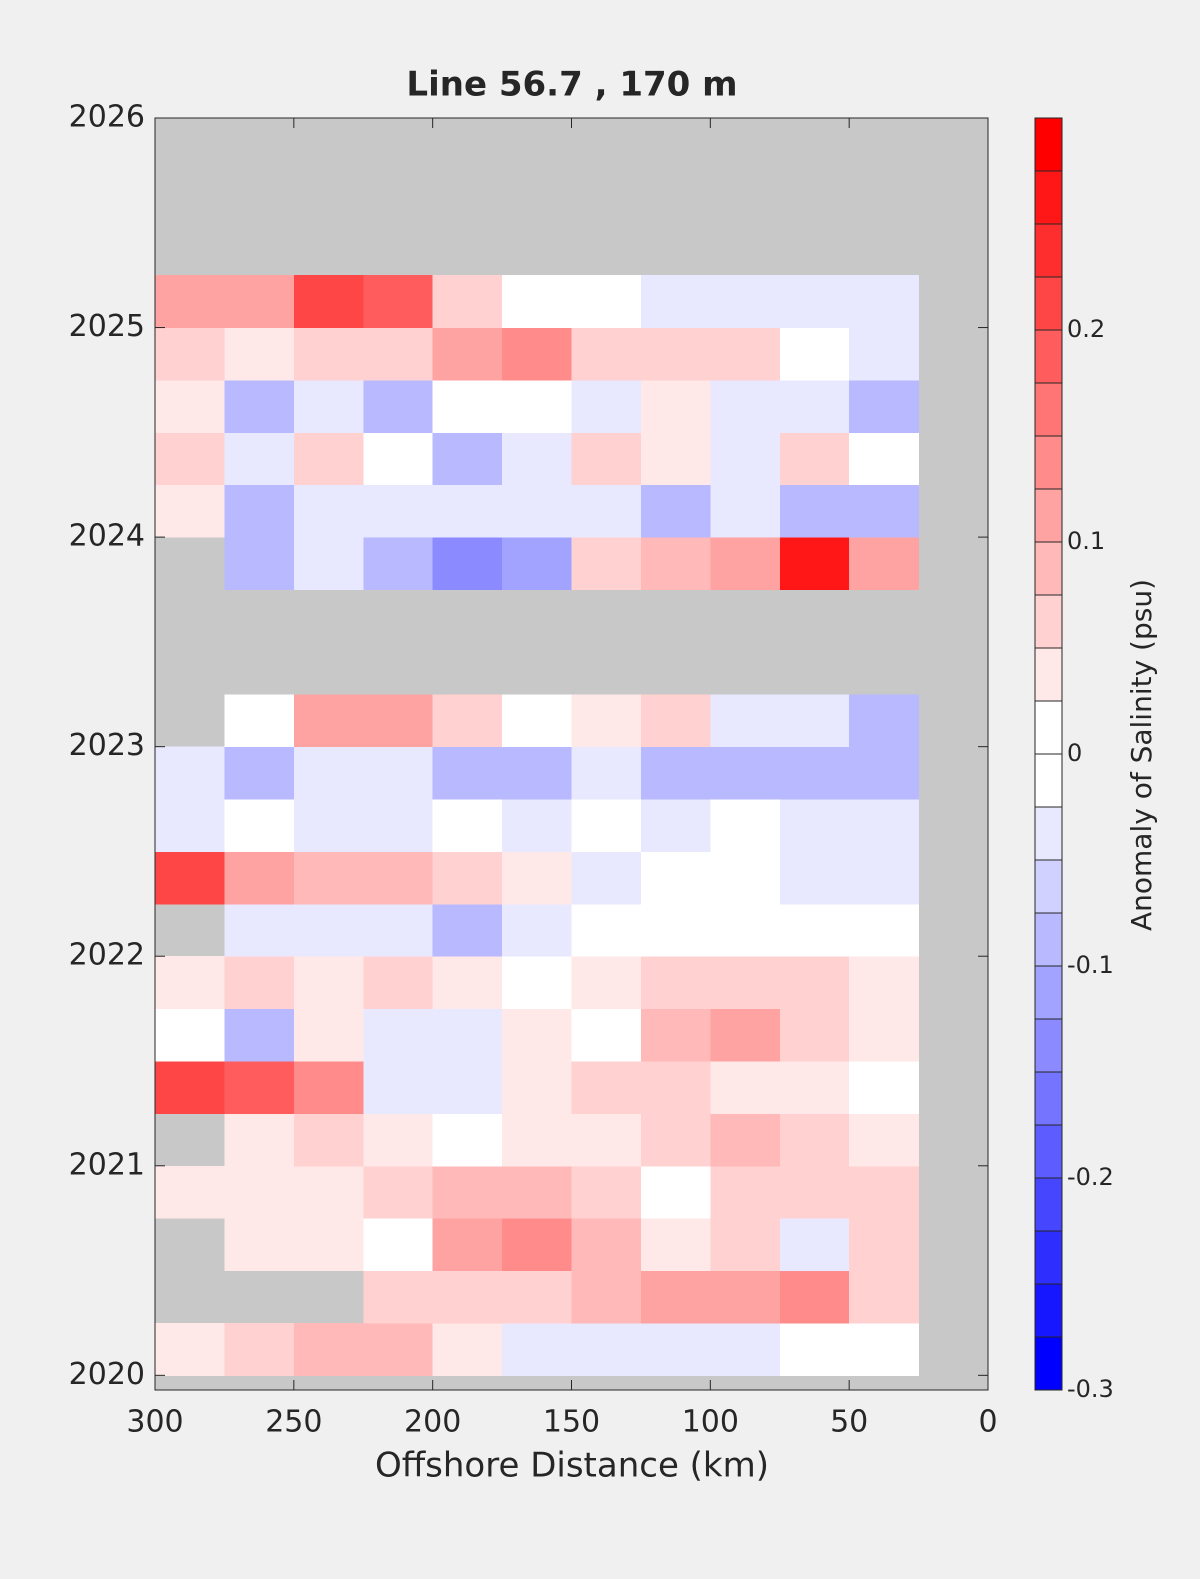 The height and width of the screenshot is (1579, 1200). What do you see at coordinates (154, 1422) in the screenshot?
I see `x-tick-label: 300` at bounding box center [154, 1422].